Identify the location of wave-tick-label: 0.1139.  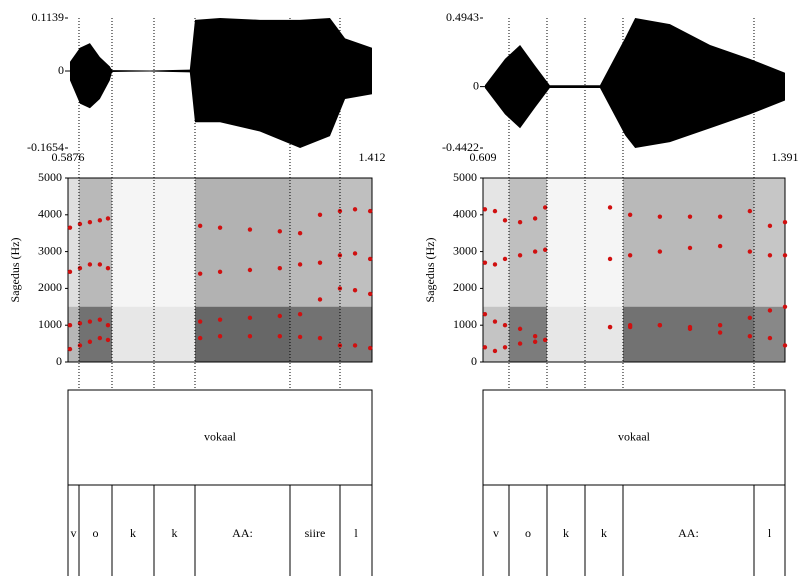
(47, 17).